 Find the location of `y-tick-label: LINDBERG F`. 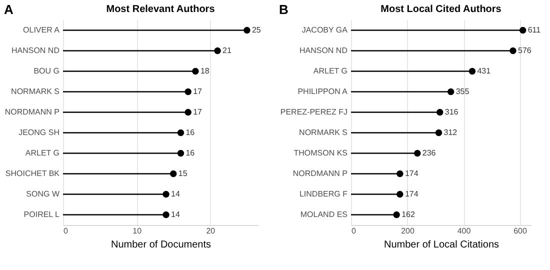

y-tick-label: LINDBERG F is located at coordinates (323, 193).